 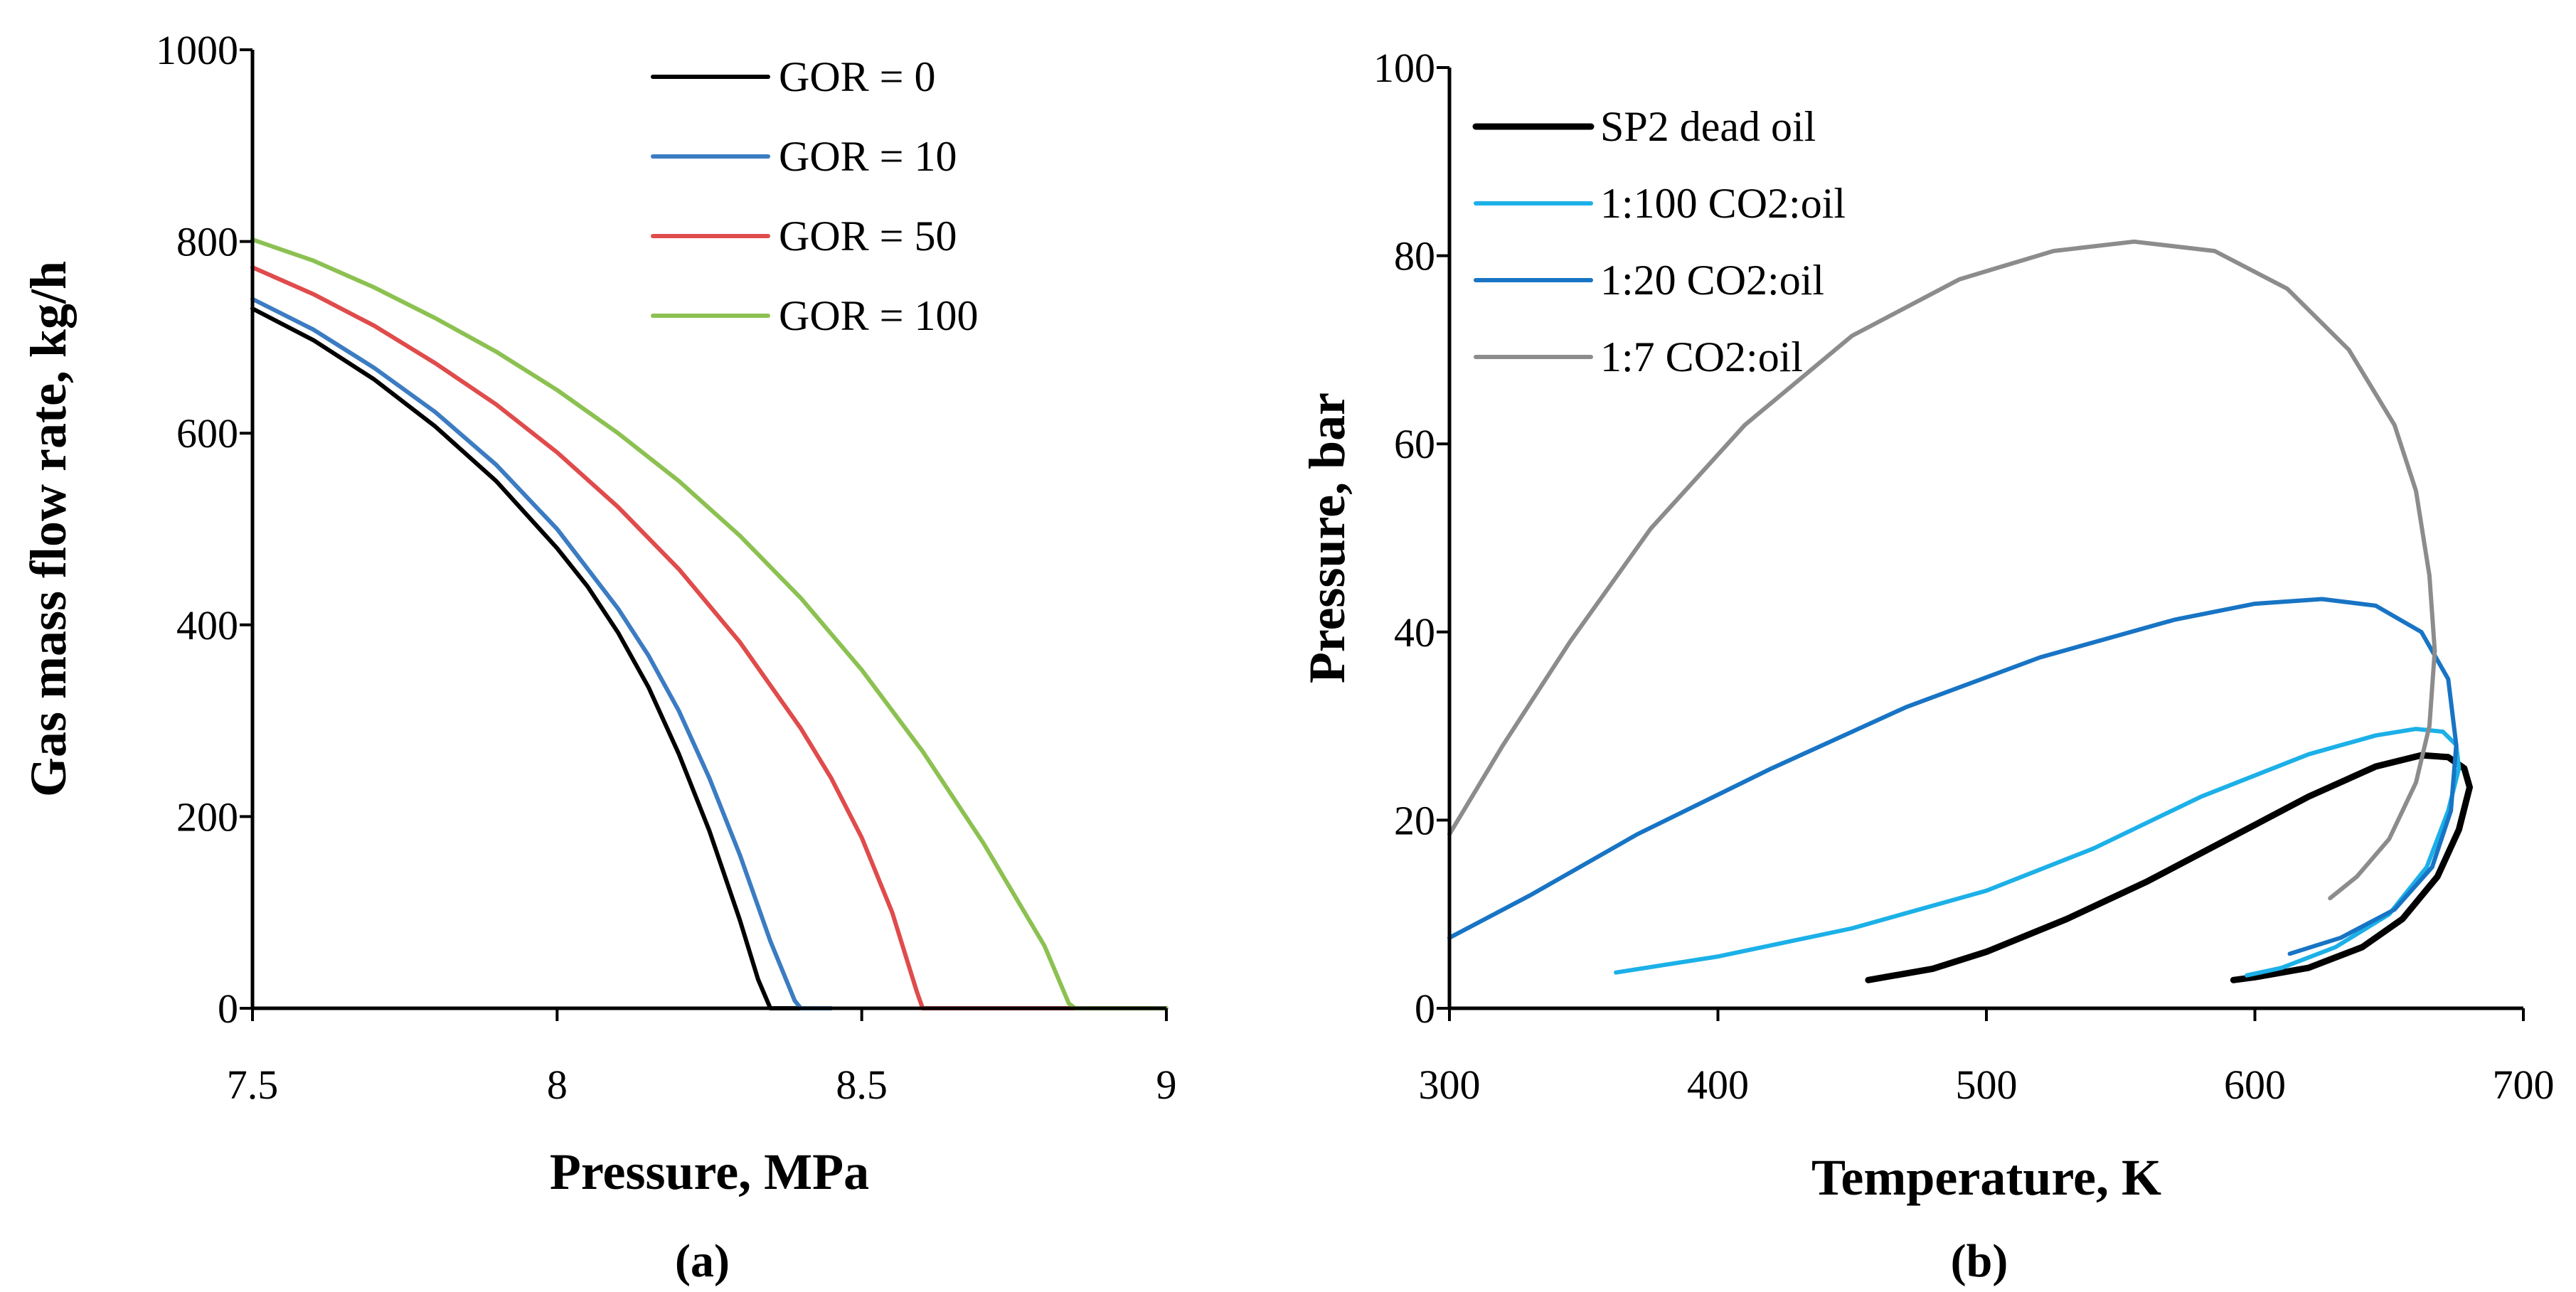 What do you see at coordinates (1327, 538) in the screenshot?
I see `chart-b-y-axis-title: Pressure, bar` at bounding box center [1327, 538].